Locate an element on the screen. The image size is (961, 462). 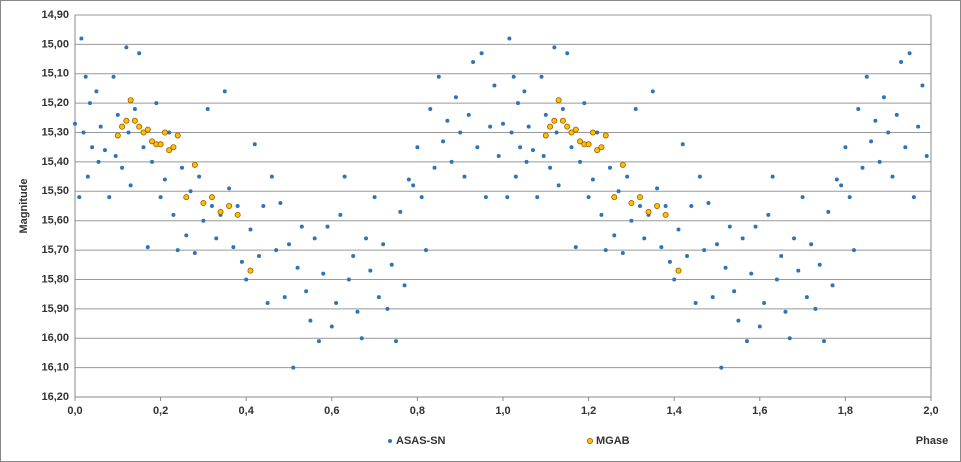
x-tick-label: 1,4 is located at coordinates (675, 411).